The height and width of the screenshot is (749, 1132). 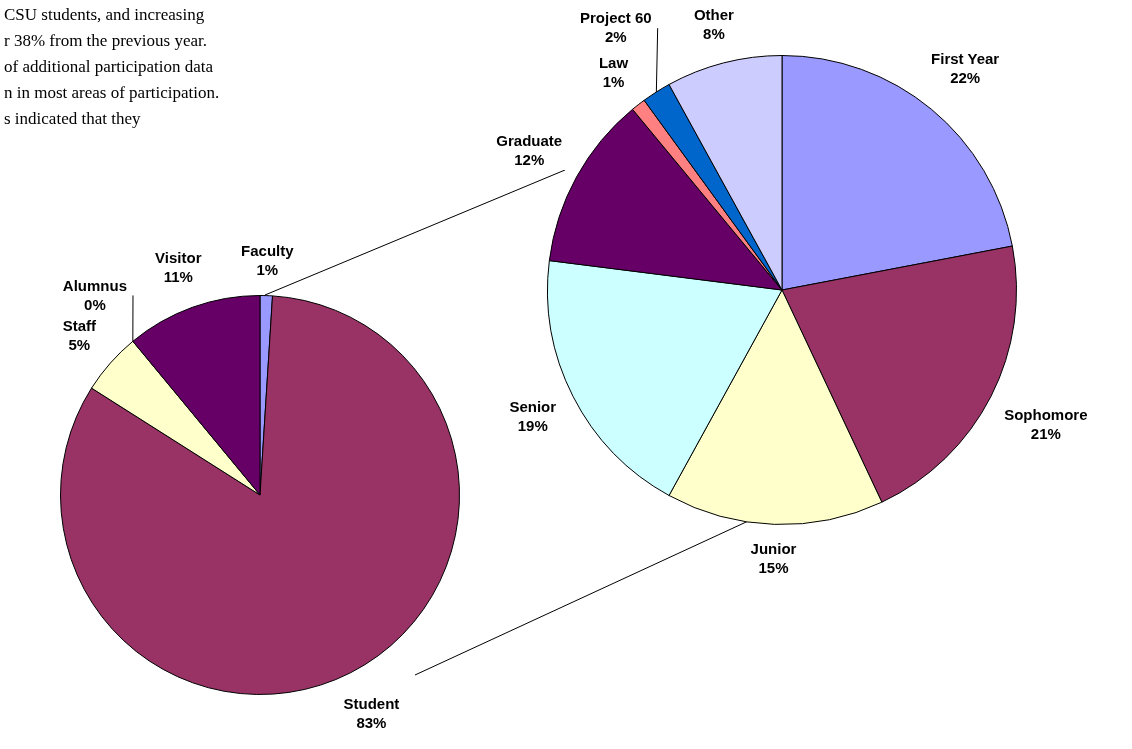 I want to click on slice-label: First Year, so click(x=965, y=58).